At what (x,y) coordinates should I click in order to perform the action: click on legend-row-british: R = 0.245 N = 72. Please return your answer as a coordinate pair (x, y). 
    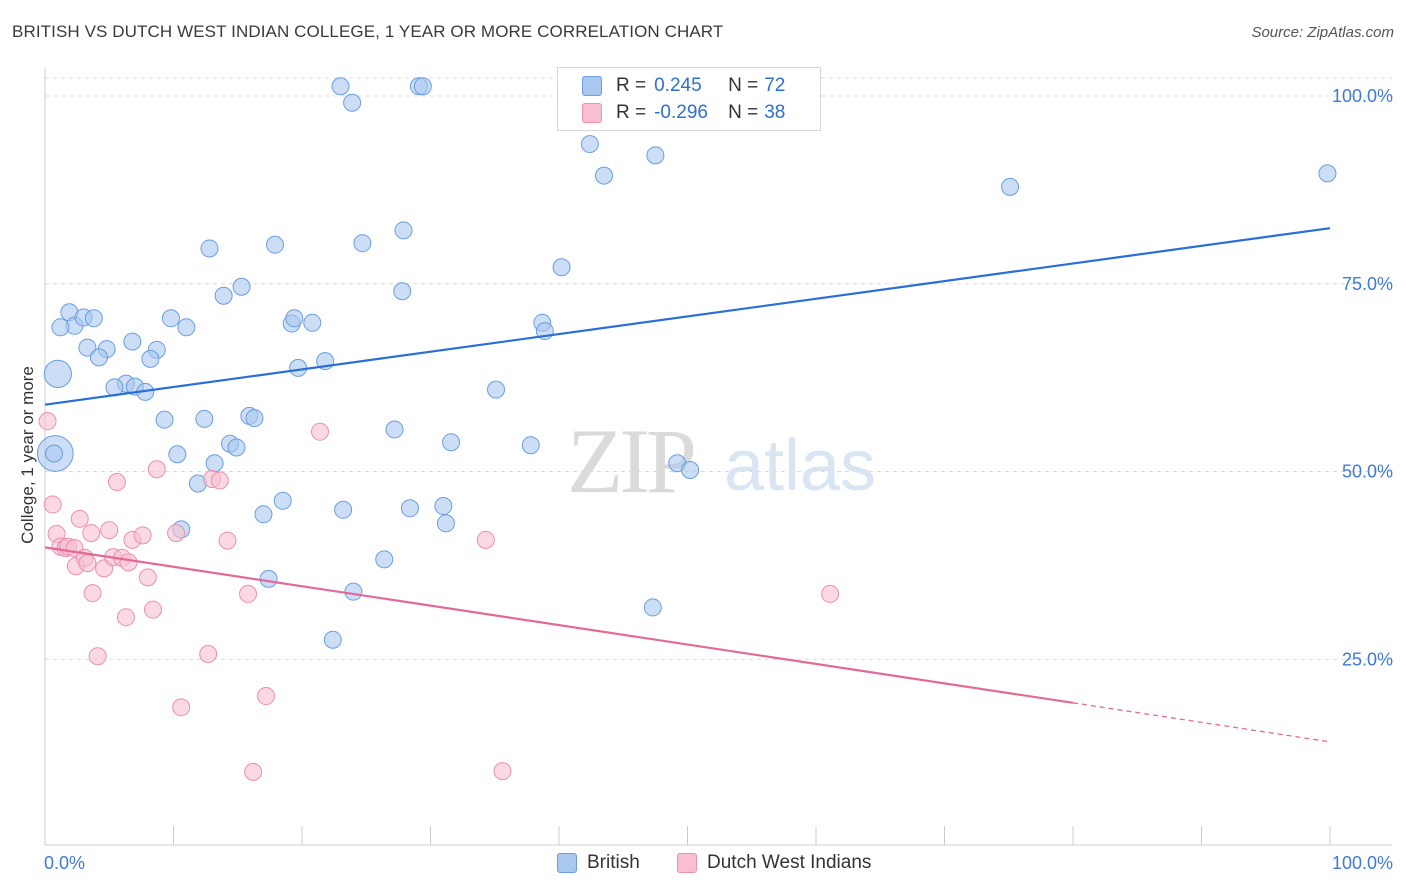
    Looking at the image, I should click on (683, 86).